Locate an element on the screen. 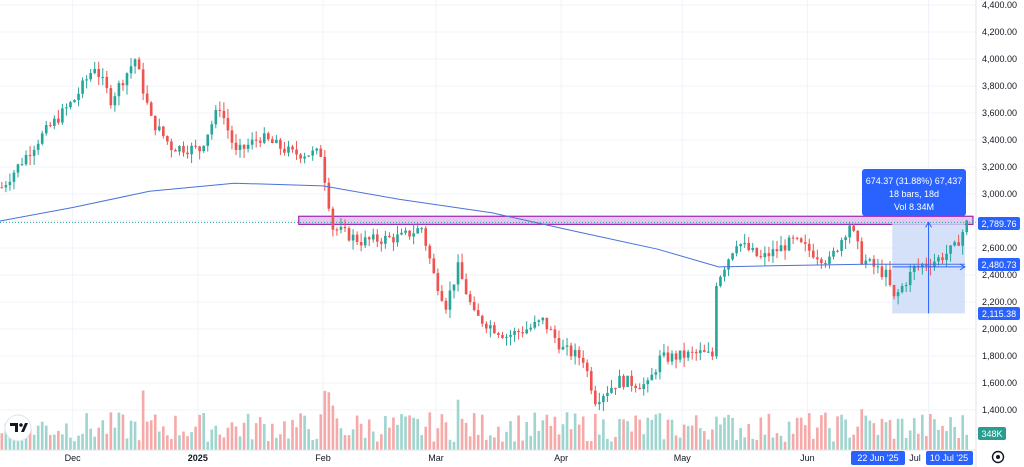 This screenshot has width=1024, height=467. volume-label: 348K is located at coordinates (992, 433).